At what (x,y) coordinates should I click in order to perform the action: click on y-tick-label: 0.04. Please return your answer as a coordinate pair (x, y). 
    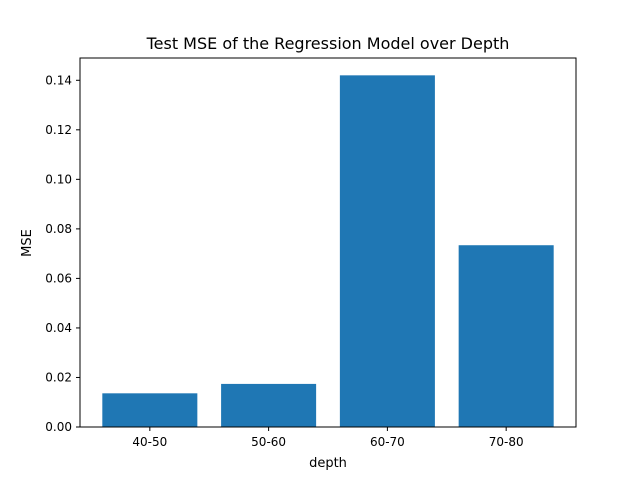
    Looking at the image, I should click on (58, 328).